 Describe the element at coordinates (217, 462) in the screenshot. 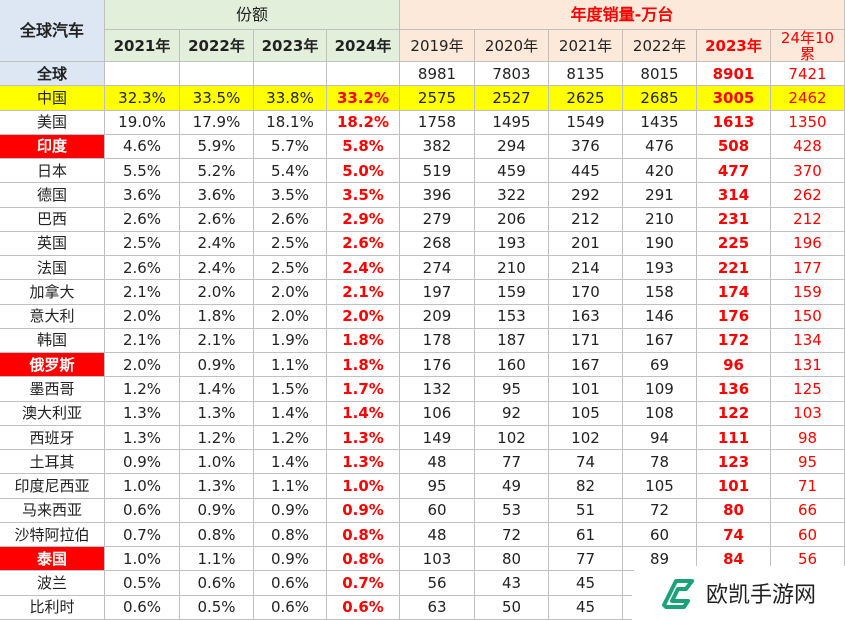

I see `data-cell: 1.0%` at that location.